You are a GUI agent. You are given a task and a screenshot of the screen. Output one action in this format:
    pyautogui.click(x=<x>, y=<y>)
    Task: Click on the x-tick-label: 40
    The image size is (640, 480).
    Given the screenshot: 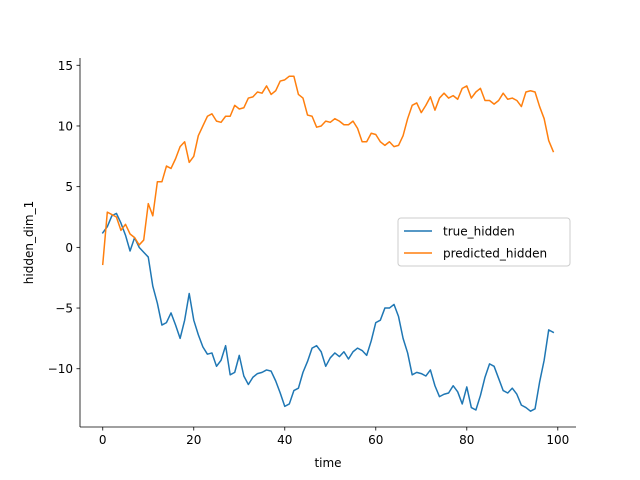 What is the action you would take?
    pyautogui.click(x=284, y=440)
    